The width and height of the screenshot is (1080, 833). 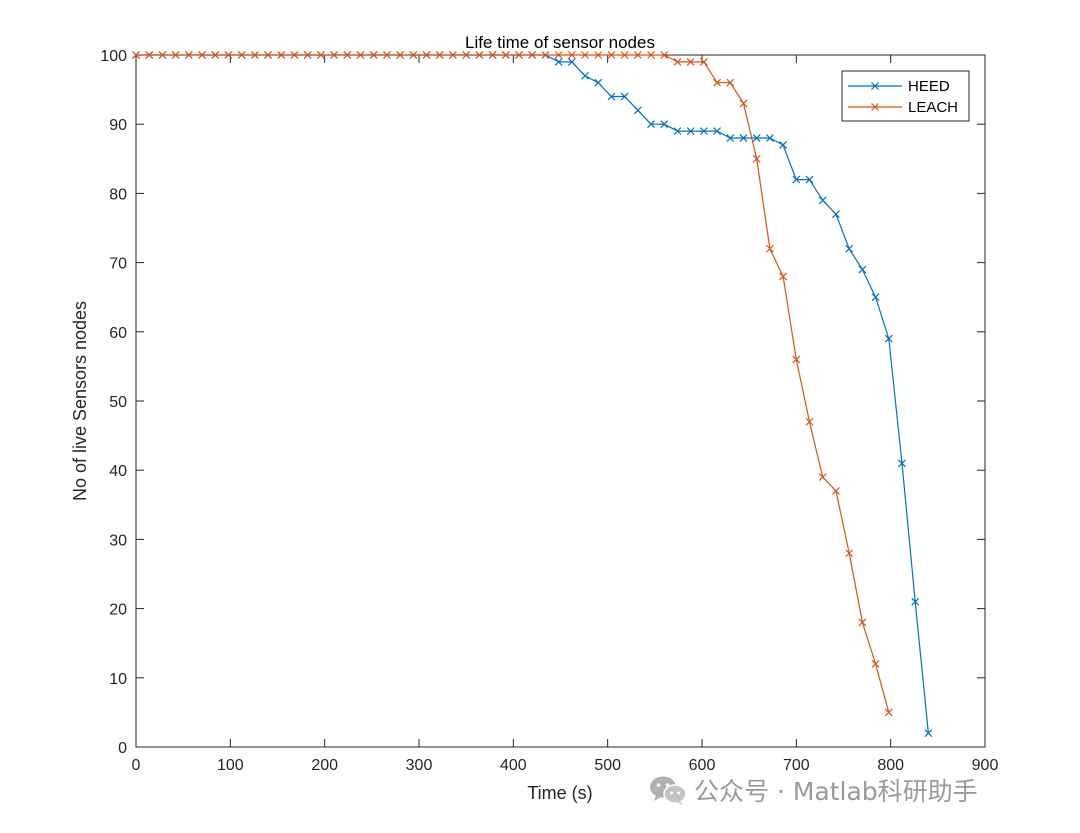 What do you see at coordinates (813, 790) in the screenshot?
I see `watermark: 公众号 · Matlab科研助手` at bounding box center [813, 790].